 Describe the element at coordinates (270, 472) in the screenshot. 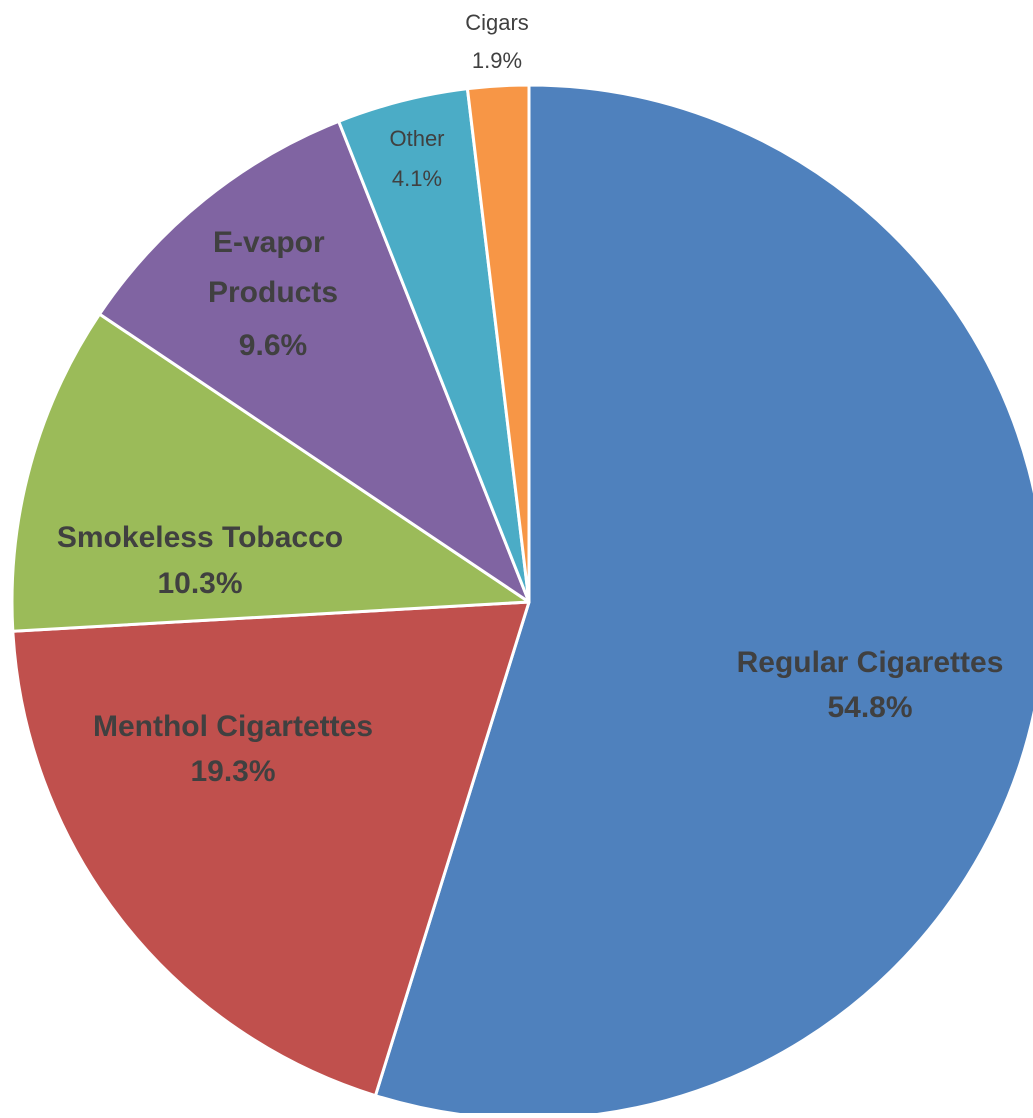

I see `pie-slice-smokeless-tobacco` at that location.